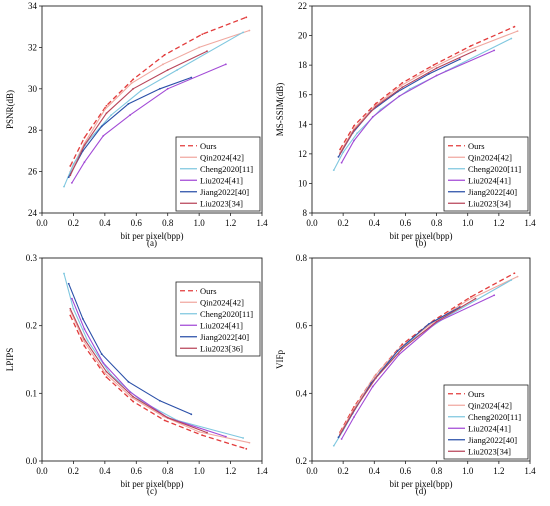 Image resolution: width=550 pixels, height=506 pixels. What do you see at coordinates (407, 102) in the screenshot?
I see `series-line-Liu2023[34]` at bounding box center [407, 102].